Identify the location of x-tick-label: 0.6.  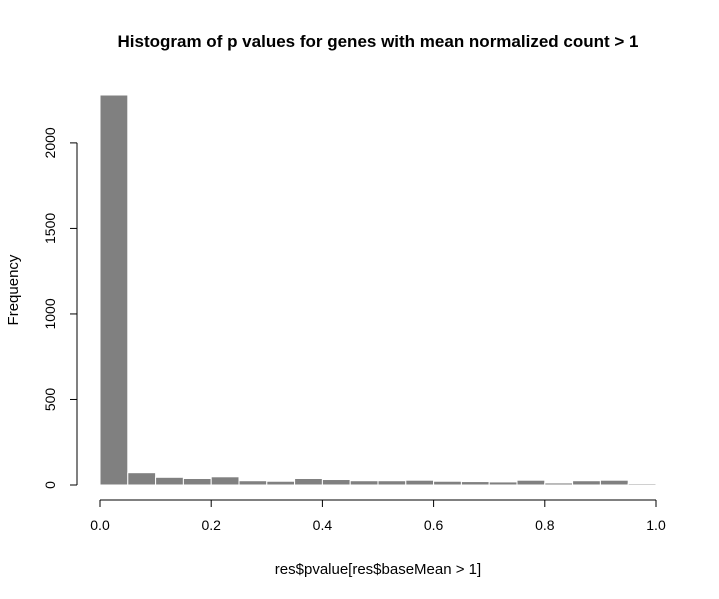
(434, 525).